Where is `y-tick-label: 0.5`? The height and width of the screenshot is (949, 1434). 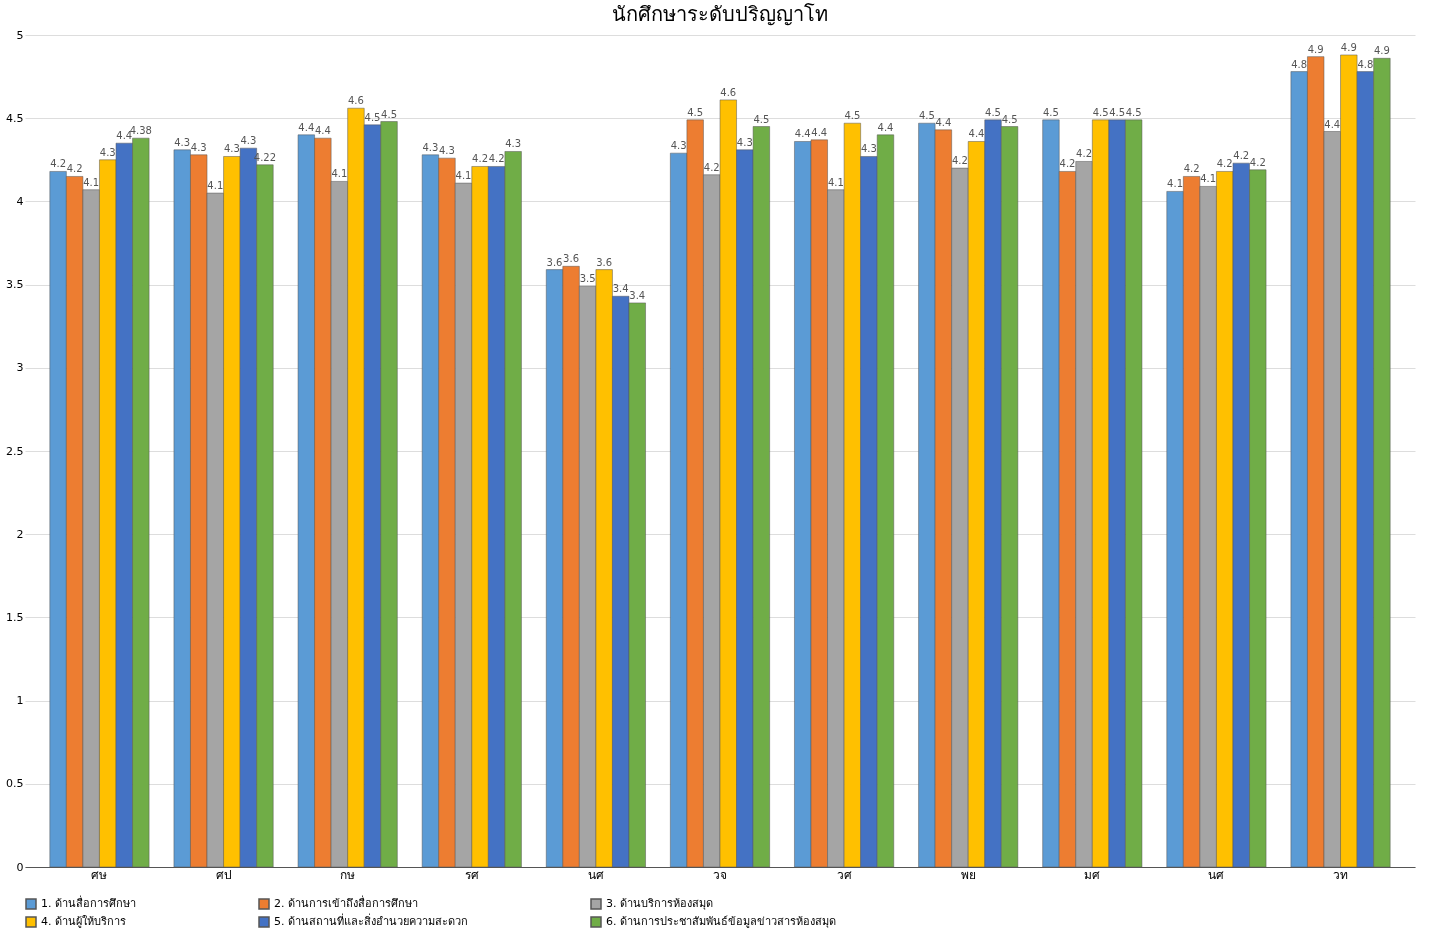
y-tick-label: 0.5 is located at coordinates (15, 784).